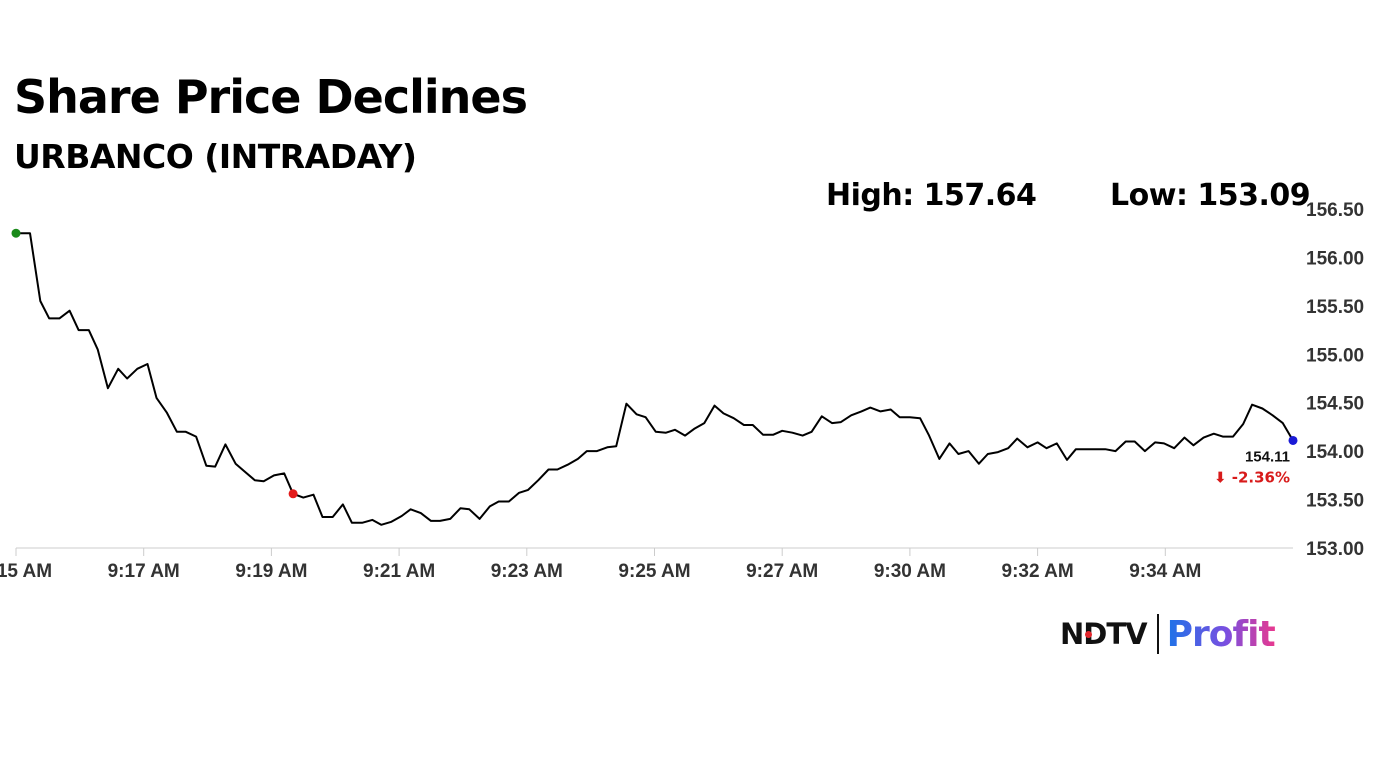 This screenshot has height=777, width=1382. I want to click on end-marker, so click(1293, 440).